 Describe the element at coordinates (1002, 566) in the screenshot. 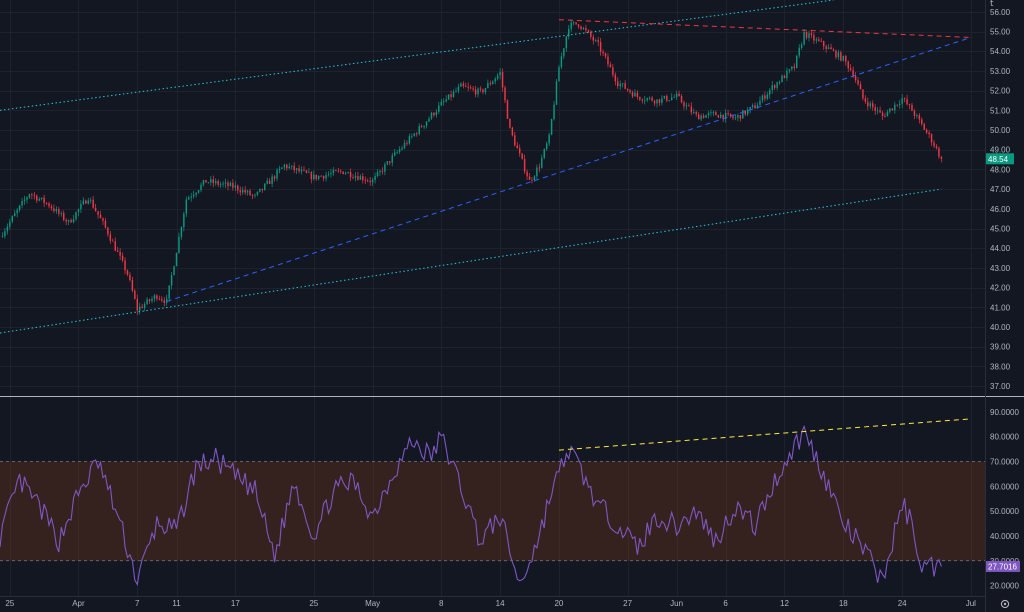

I see `oscillator-value-label: 27.7016` at that location.